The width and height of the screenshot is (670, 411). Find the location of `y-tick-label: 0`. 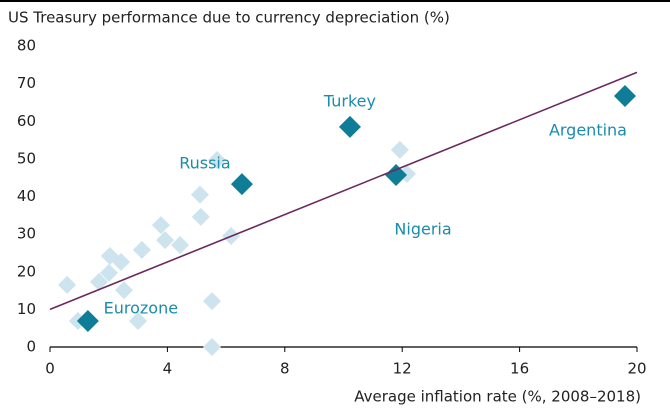

y-tick-label: 0 is located at coordinates (31, 347).